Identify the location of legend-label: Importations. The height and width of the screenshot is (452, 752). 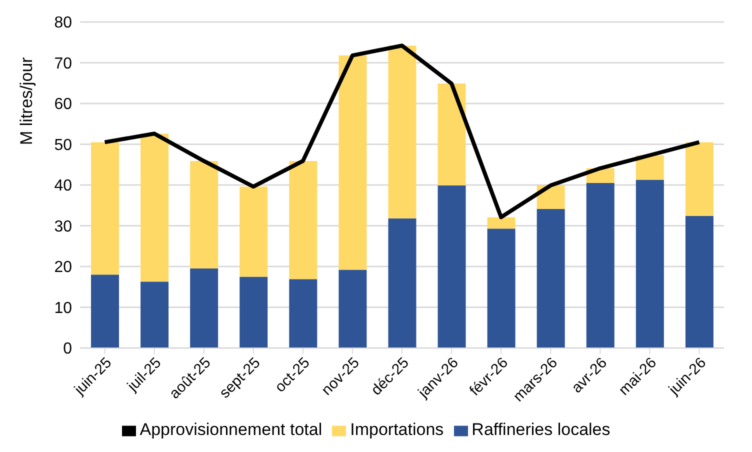
(397, 429).